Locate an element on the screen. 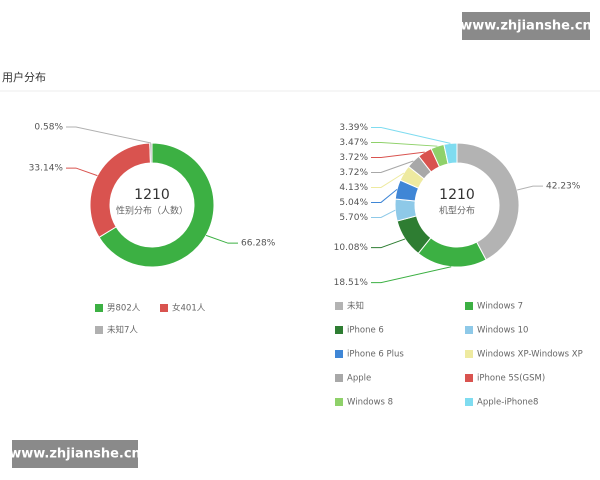 The height and width of the screenshot is (480, 600). center-label: 性别分布（人数） is located at coordinates (152, 211).